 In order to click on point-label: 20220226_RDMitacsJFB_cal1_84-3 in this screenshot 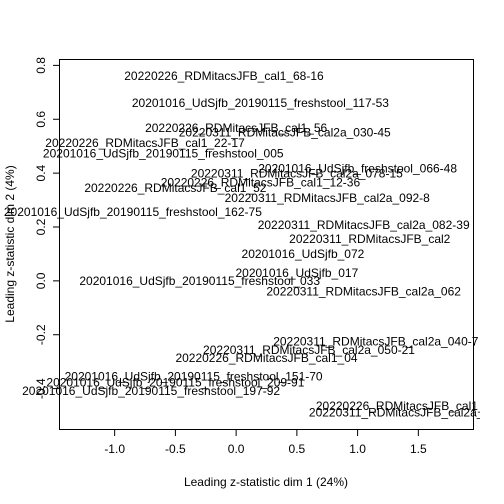, I will do `click(410, 406)`.